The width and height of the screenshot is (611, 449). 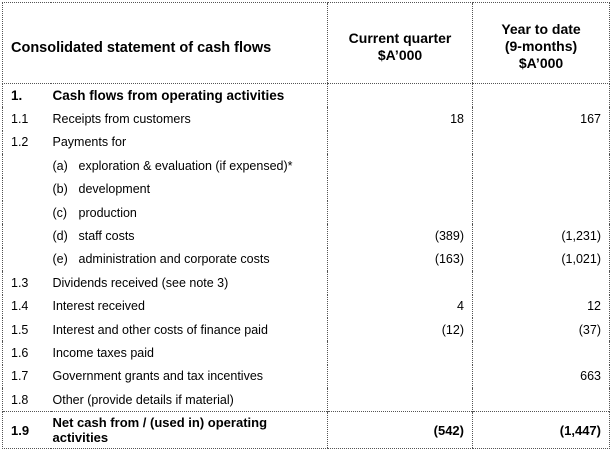 What do you see at coordinates (168, 96) in the screenshot?
I see `row-label: Cash flows from operating activities` at bounding box center [168, 96].